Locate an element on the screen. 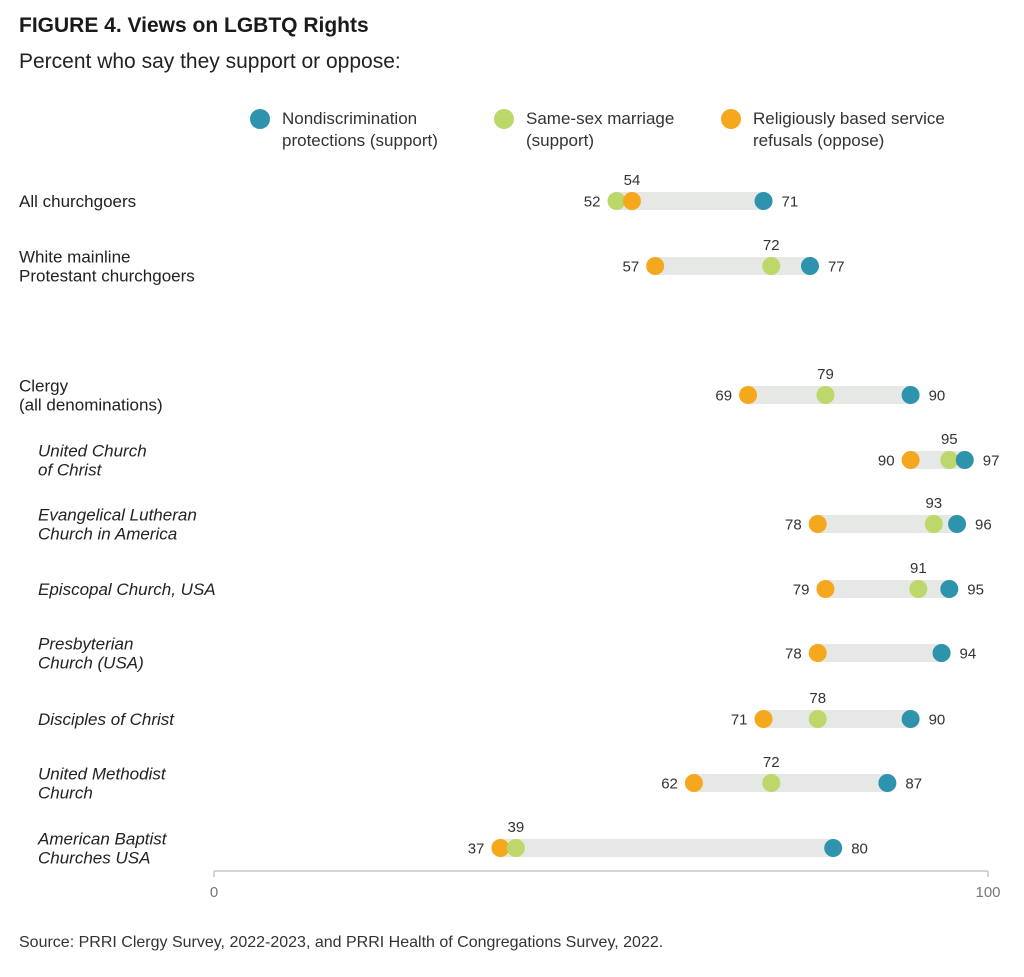  value-label-refusals: 90 is located at coordinates (886, 461).